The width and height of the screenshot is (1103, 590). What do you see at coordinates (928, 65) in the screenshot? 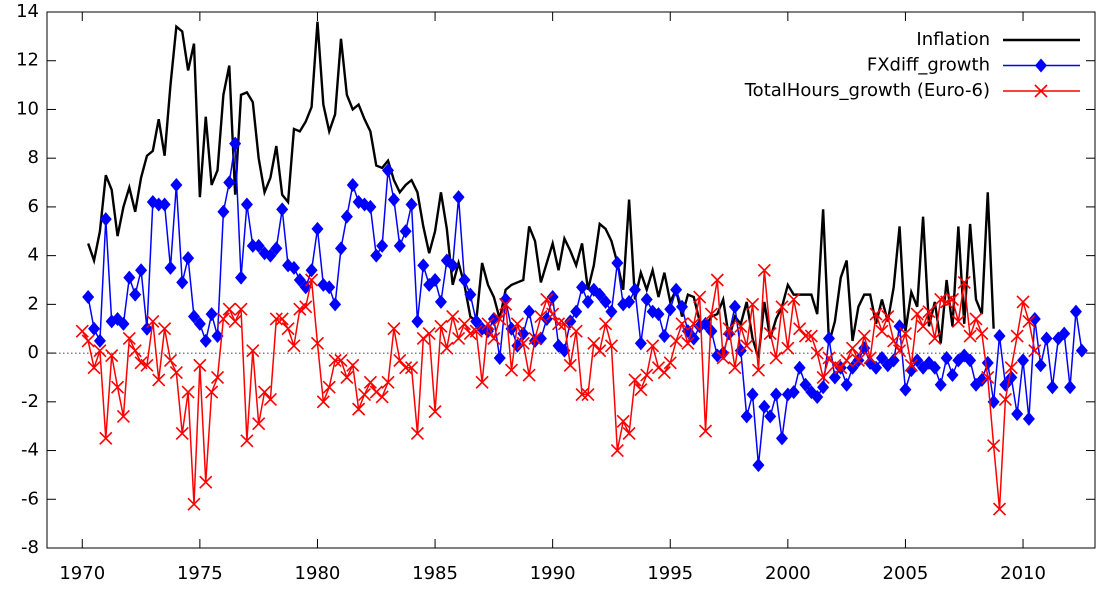
I see `legend-label: FXdiff_growth` at bounding box center [928, 65].